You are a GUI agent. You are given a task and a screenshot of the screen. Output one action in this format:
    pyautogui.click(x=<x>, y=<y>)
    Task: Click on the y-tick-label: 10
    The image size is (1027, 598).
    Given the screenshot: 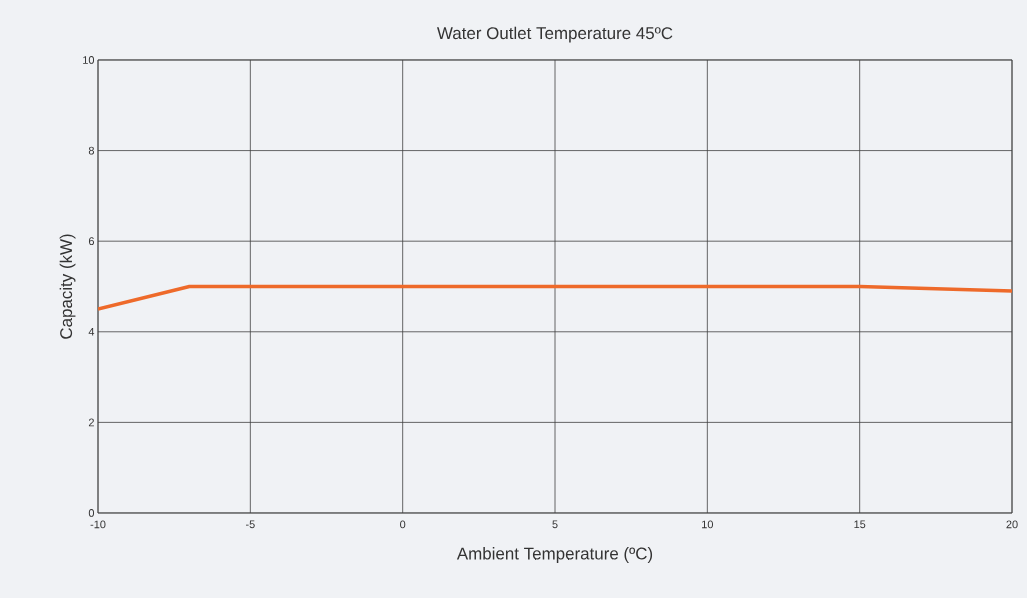 What is the action you would take?
    pyautogui.click(x=89, y=60)
    